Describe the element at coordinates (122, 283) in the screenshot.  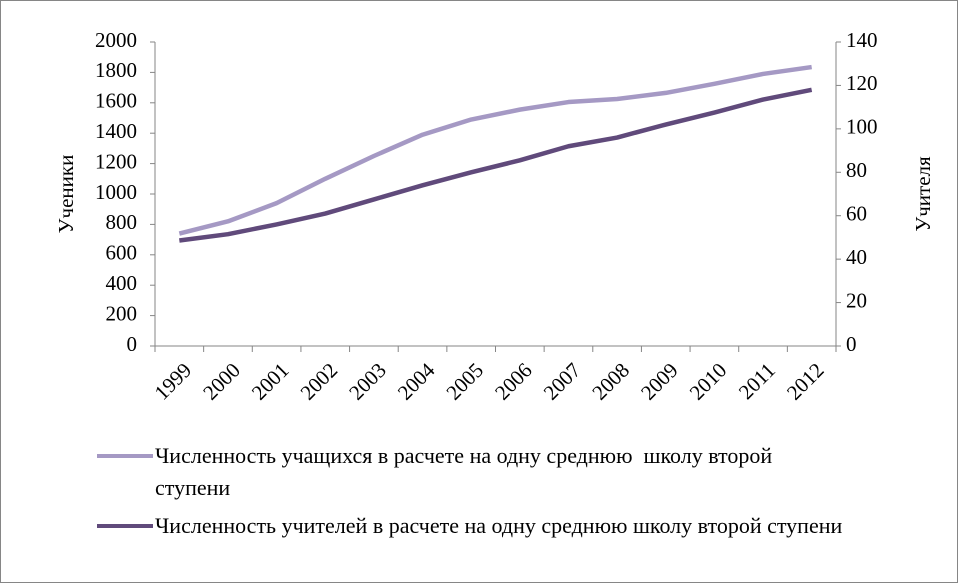
I see `y-tick-label: 400` at that location.